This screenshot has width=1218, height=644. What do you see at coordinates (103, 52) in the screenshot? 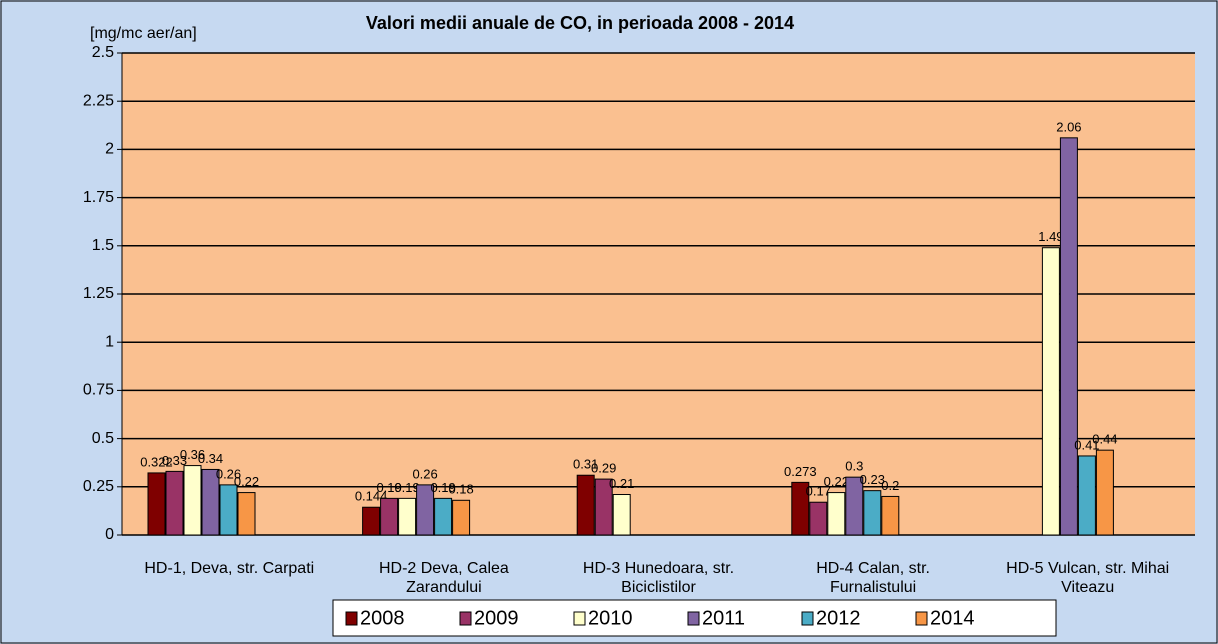
I see `y-tick-label: 2.5` at bounding box center [103, 52].